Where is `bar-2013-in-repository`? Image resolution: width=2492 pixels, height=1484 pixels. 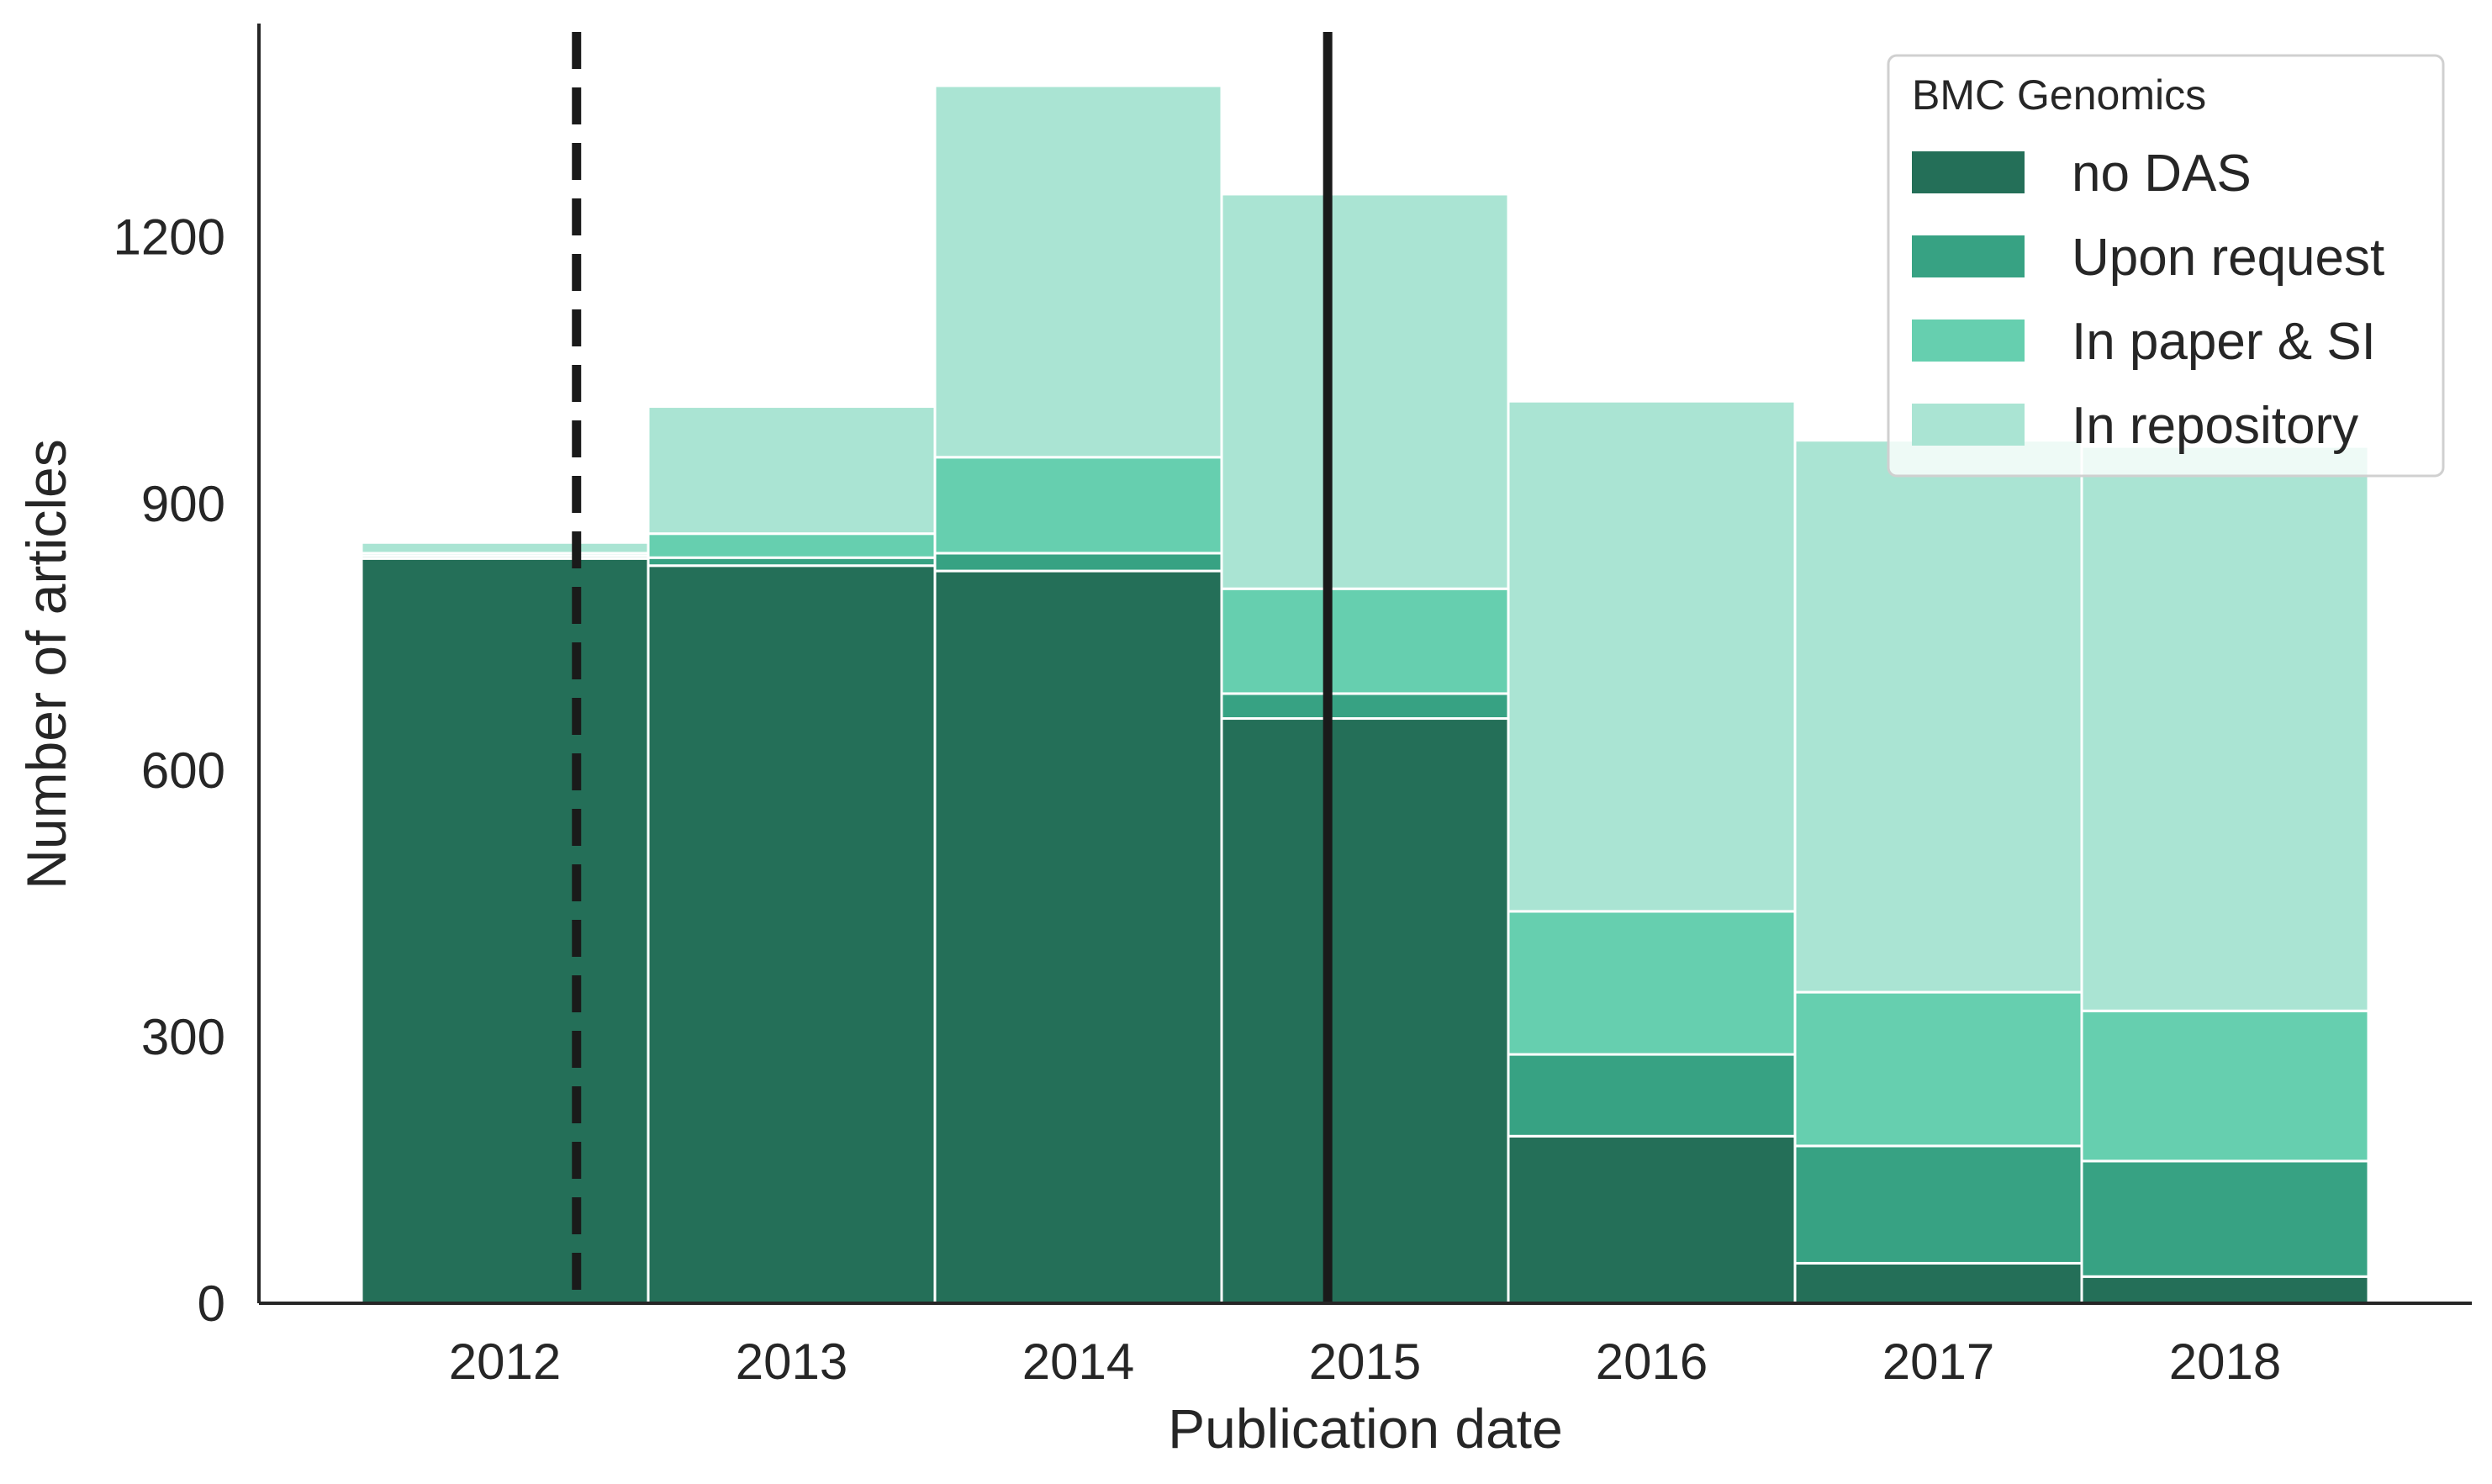 bar-2013-in-repository is located at coordinates (792, 471).